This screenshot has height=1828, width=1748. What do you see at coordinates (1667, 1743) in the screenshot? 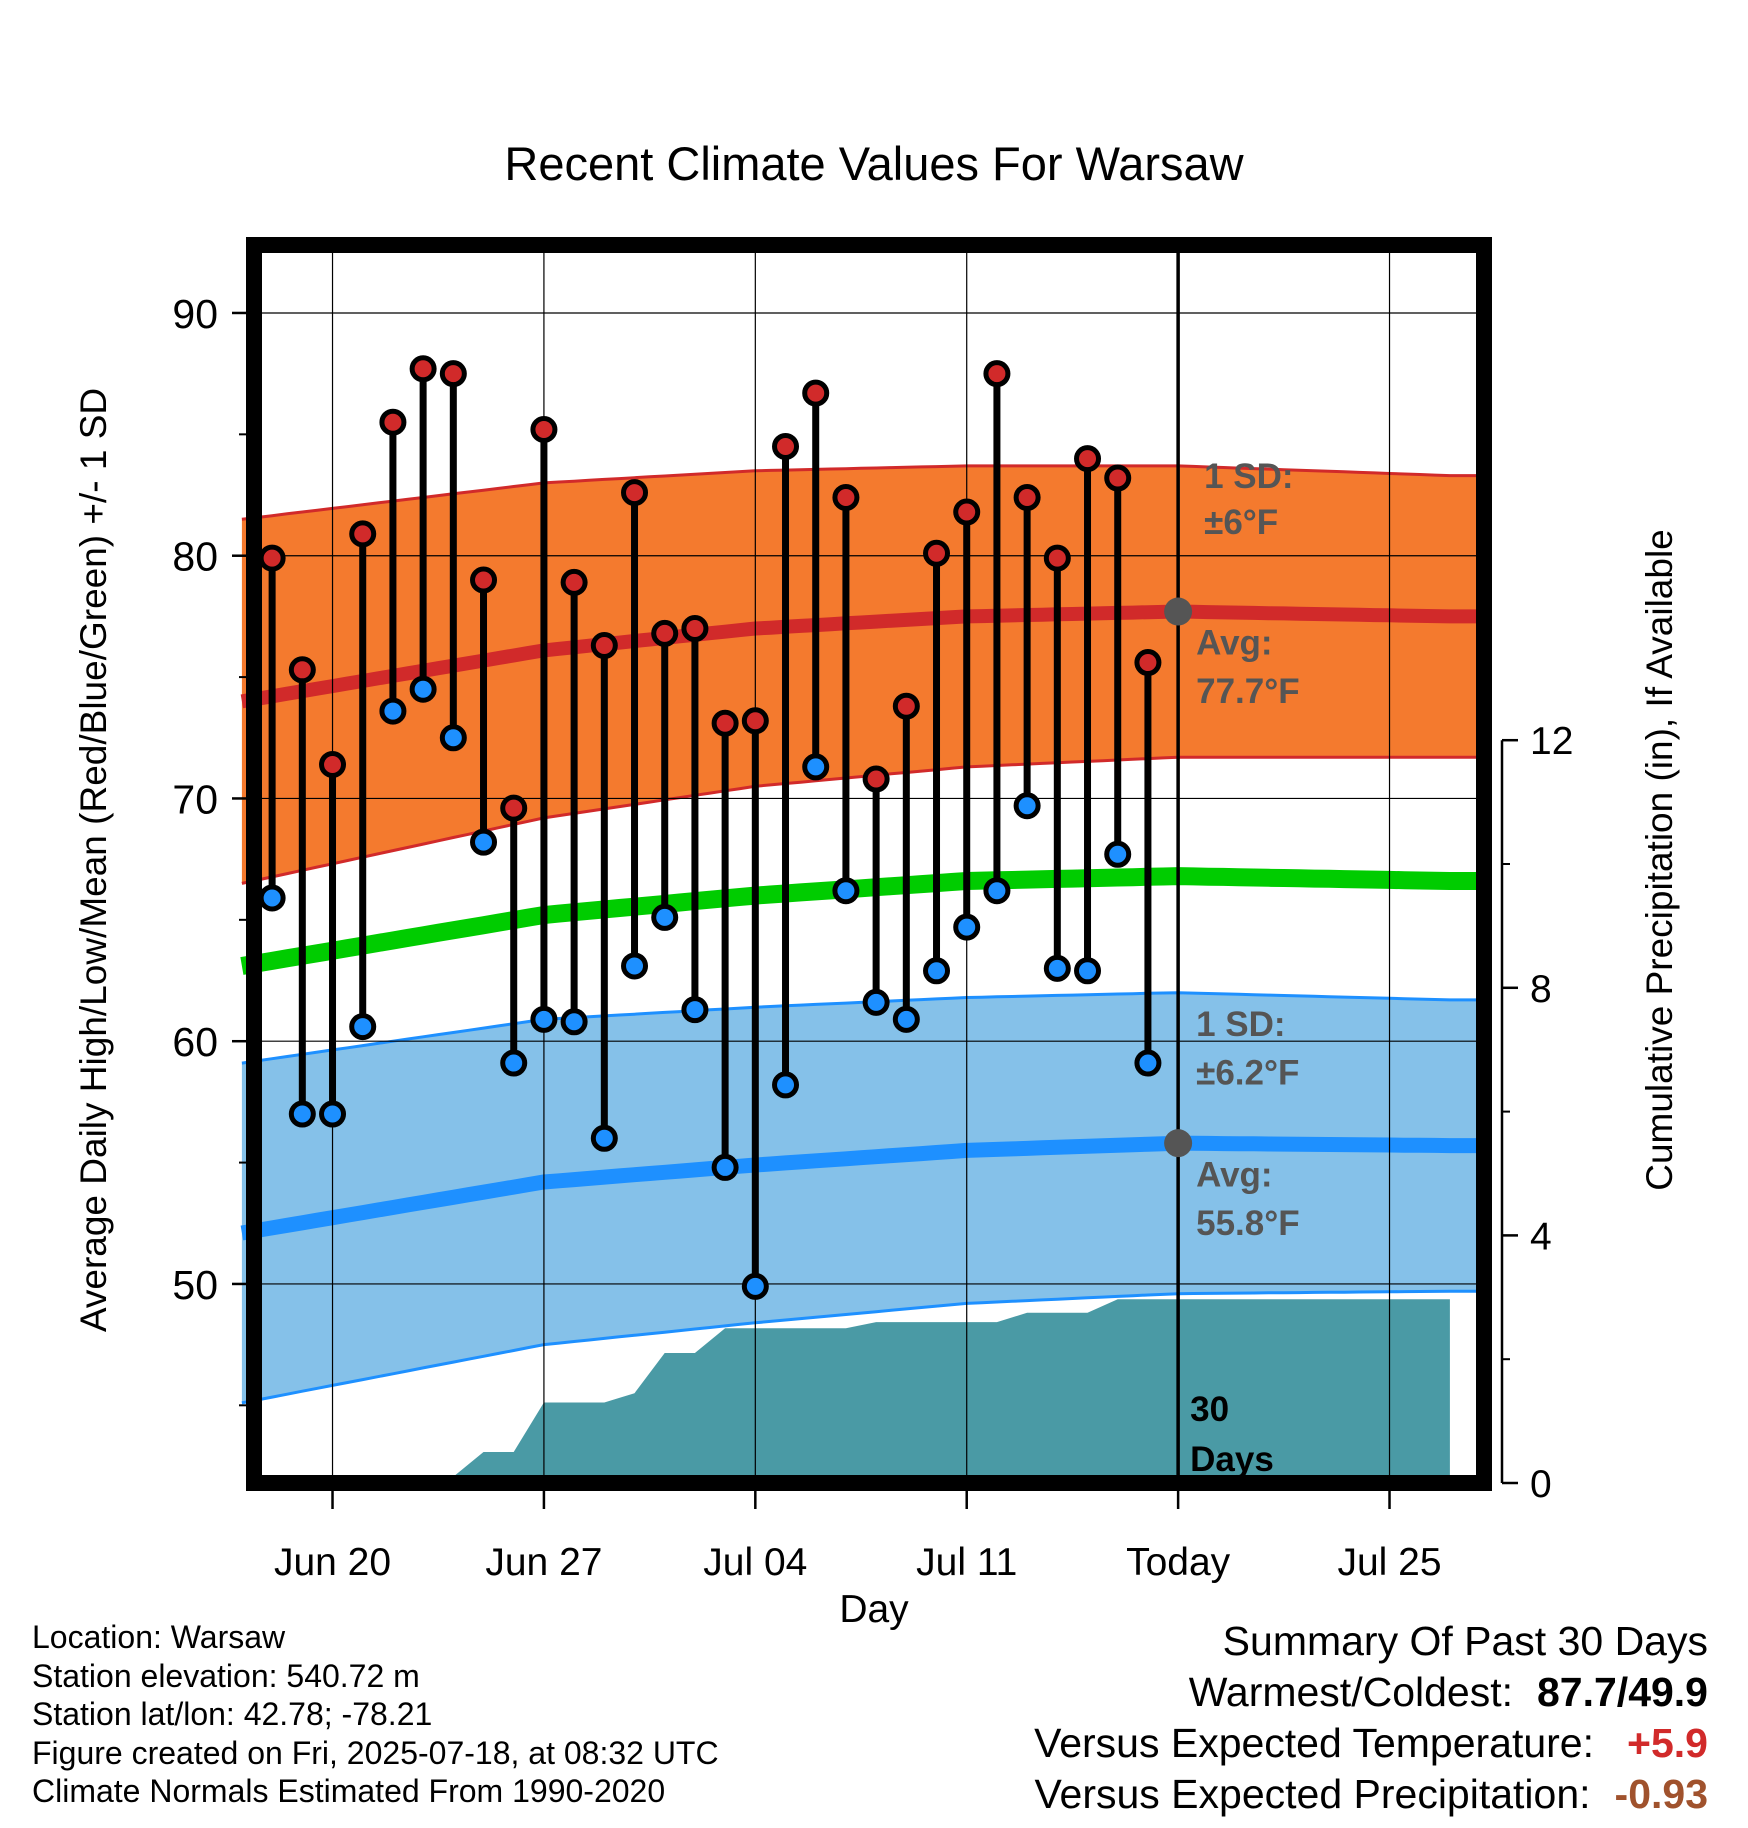
I see `temp-value: +5.9` at bounding box center [1667, 1743].